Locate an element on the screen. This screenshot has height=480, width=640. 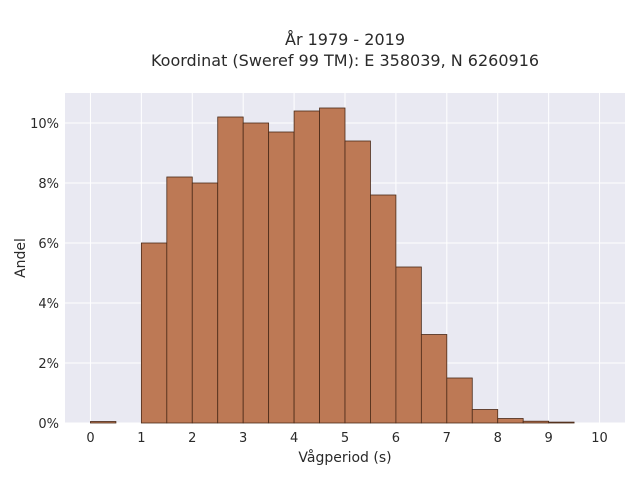
x-tick-label: 7 is located at coordinates (447, 438).